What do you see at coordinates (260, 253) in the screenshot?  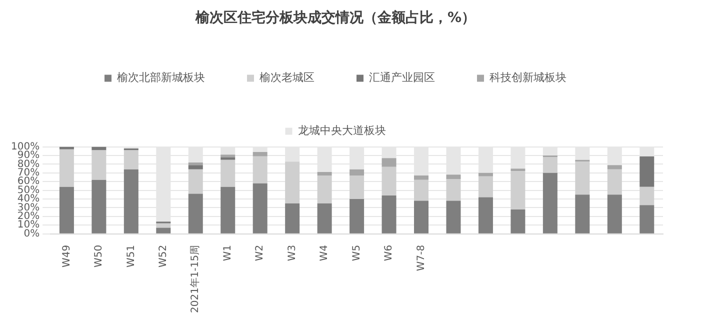 I see `x-tick-label: W2` at bounding box center [260, 253].